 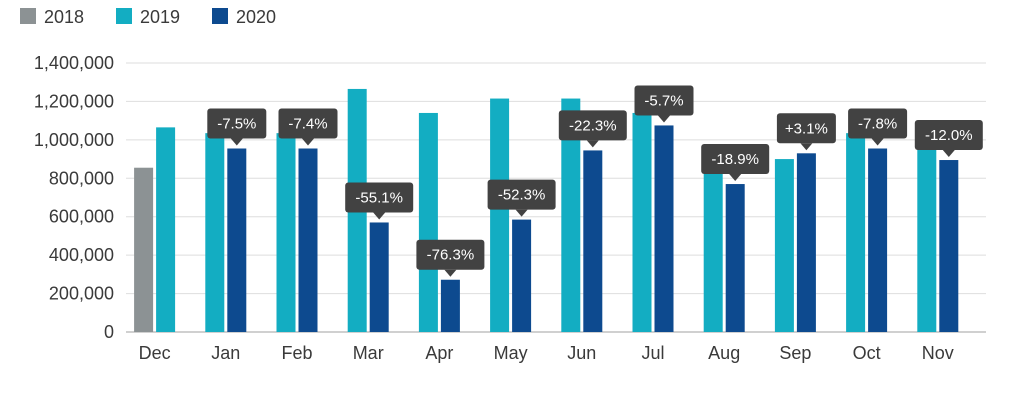 What do you see at coordinates (439, 353) in the screenshot?
I see `x-tick-label: Apr` at bounding box center [439, 353].